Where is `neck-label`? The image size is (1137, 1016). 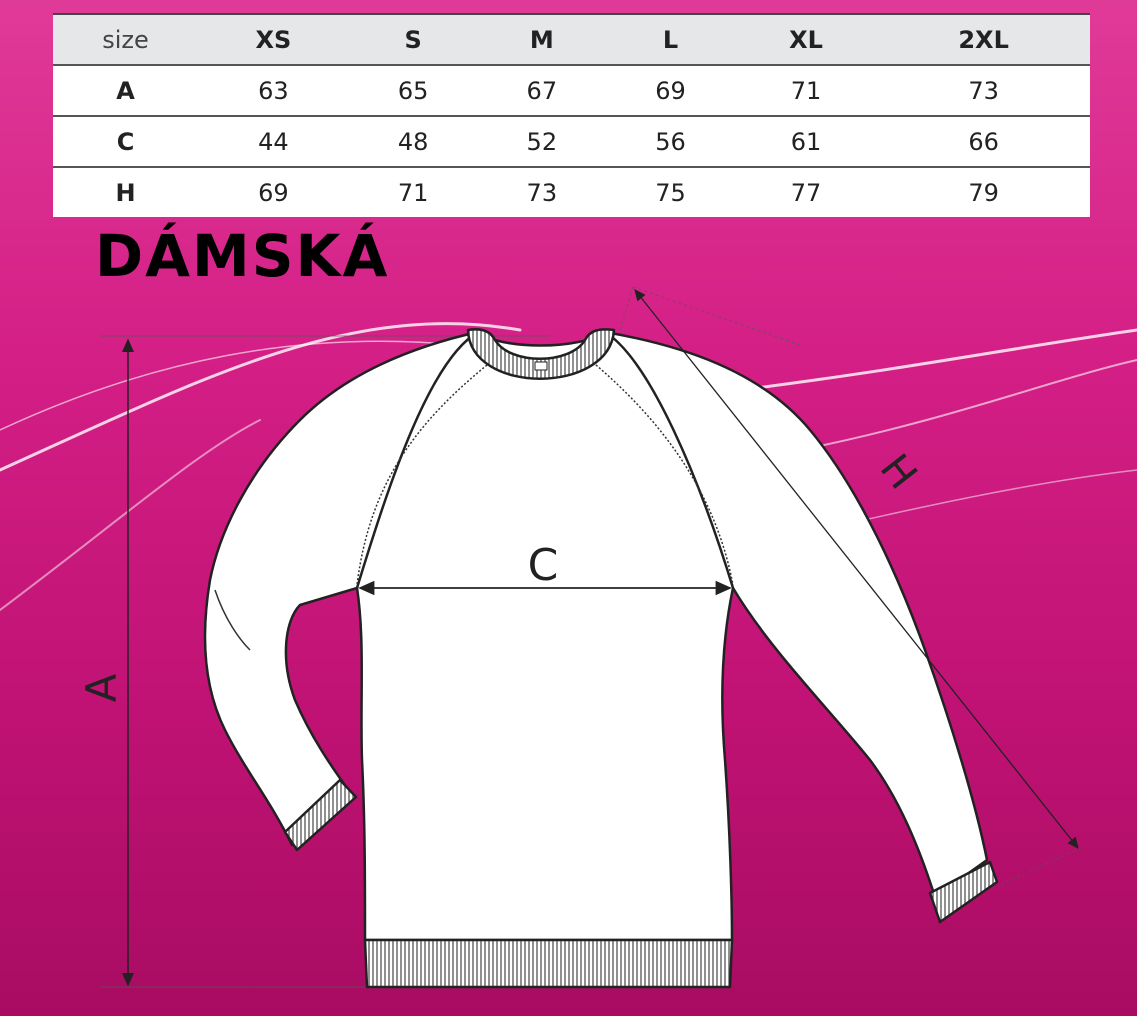
neck-label is located at coordinates (541, 366).